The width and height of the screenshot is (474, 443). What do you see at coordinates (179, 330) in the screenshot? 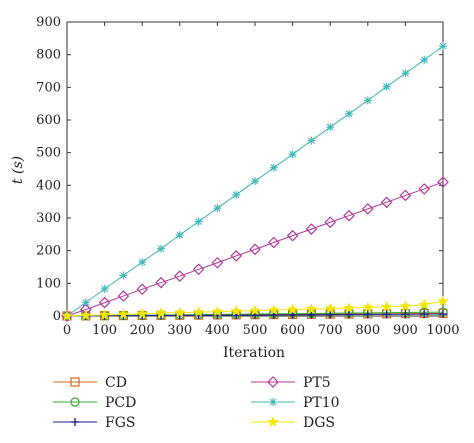
I see `x-tick-label: 300` at bounding box center [179, 330].